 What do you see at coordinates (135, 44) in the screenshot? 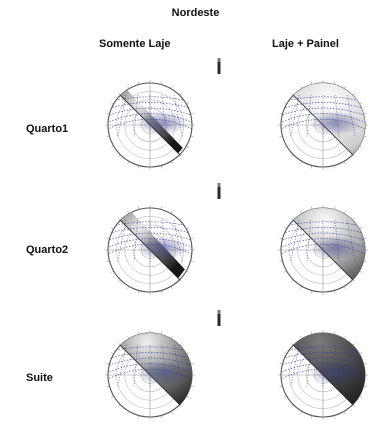
I see `column-header-somente-laje: Somente Laje` at bounding box center [135, 44].